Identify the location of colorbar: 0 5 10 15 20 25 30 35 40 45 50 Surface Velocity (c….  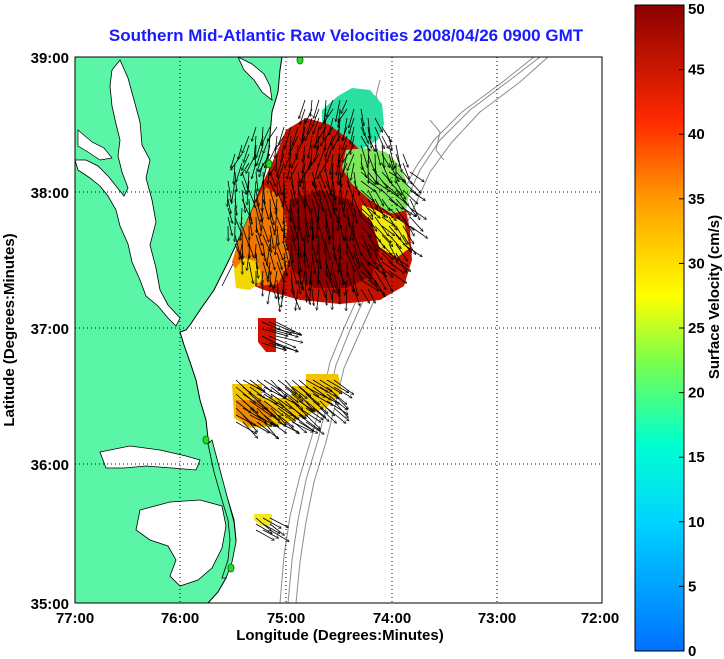
(678, 330).